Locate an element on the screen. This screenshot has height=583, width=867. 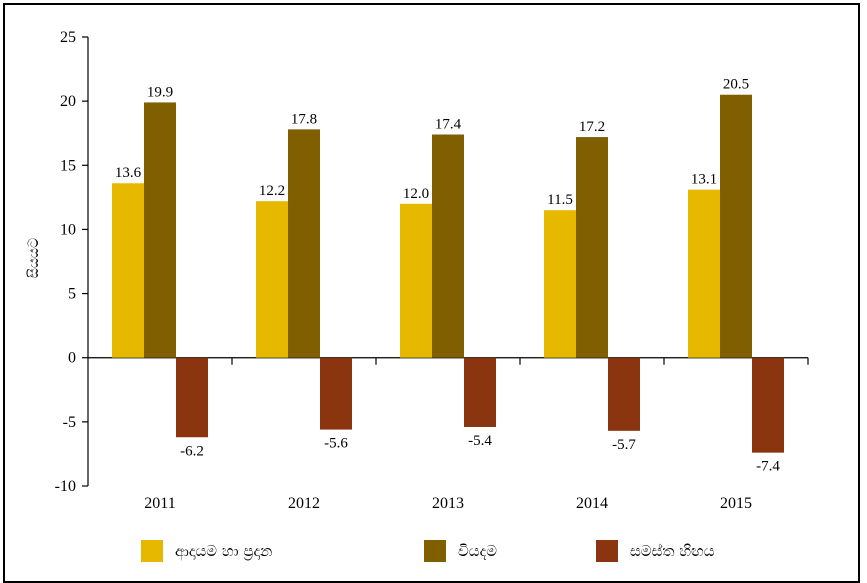
data-label: 13.6 is located at coordinates (128, 173).